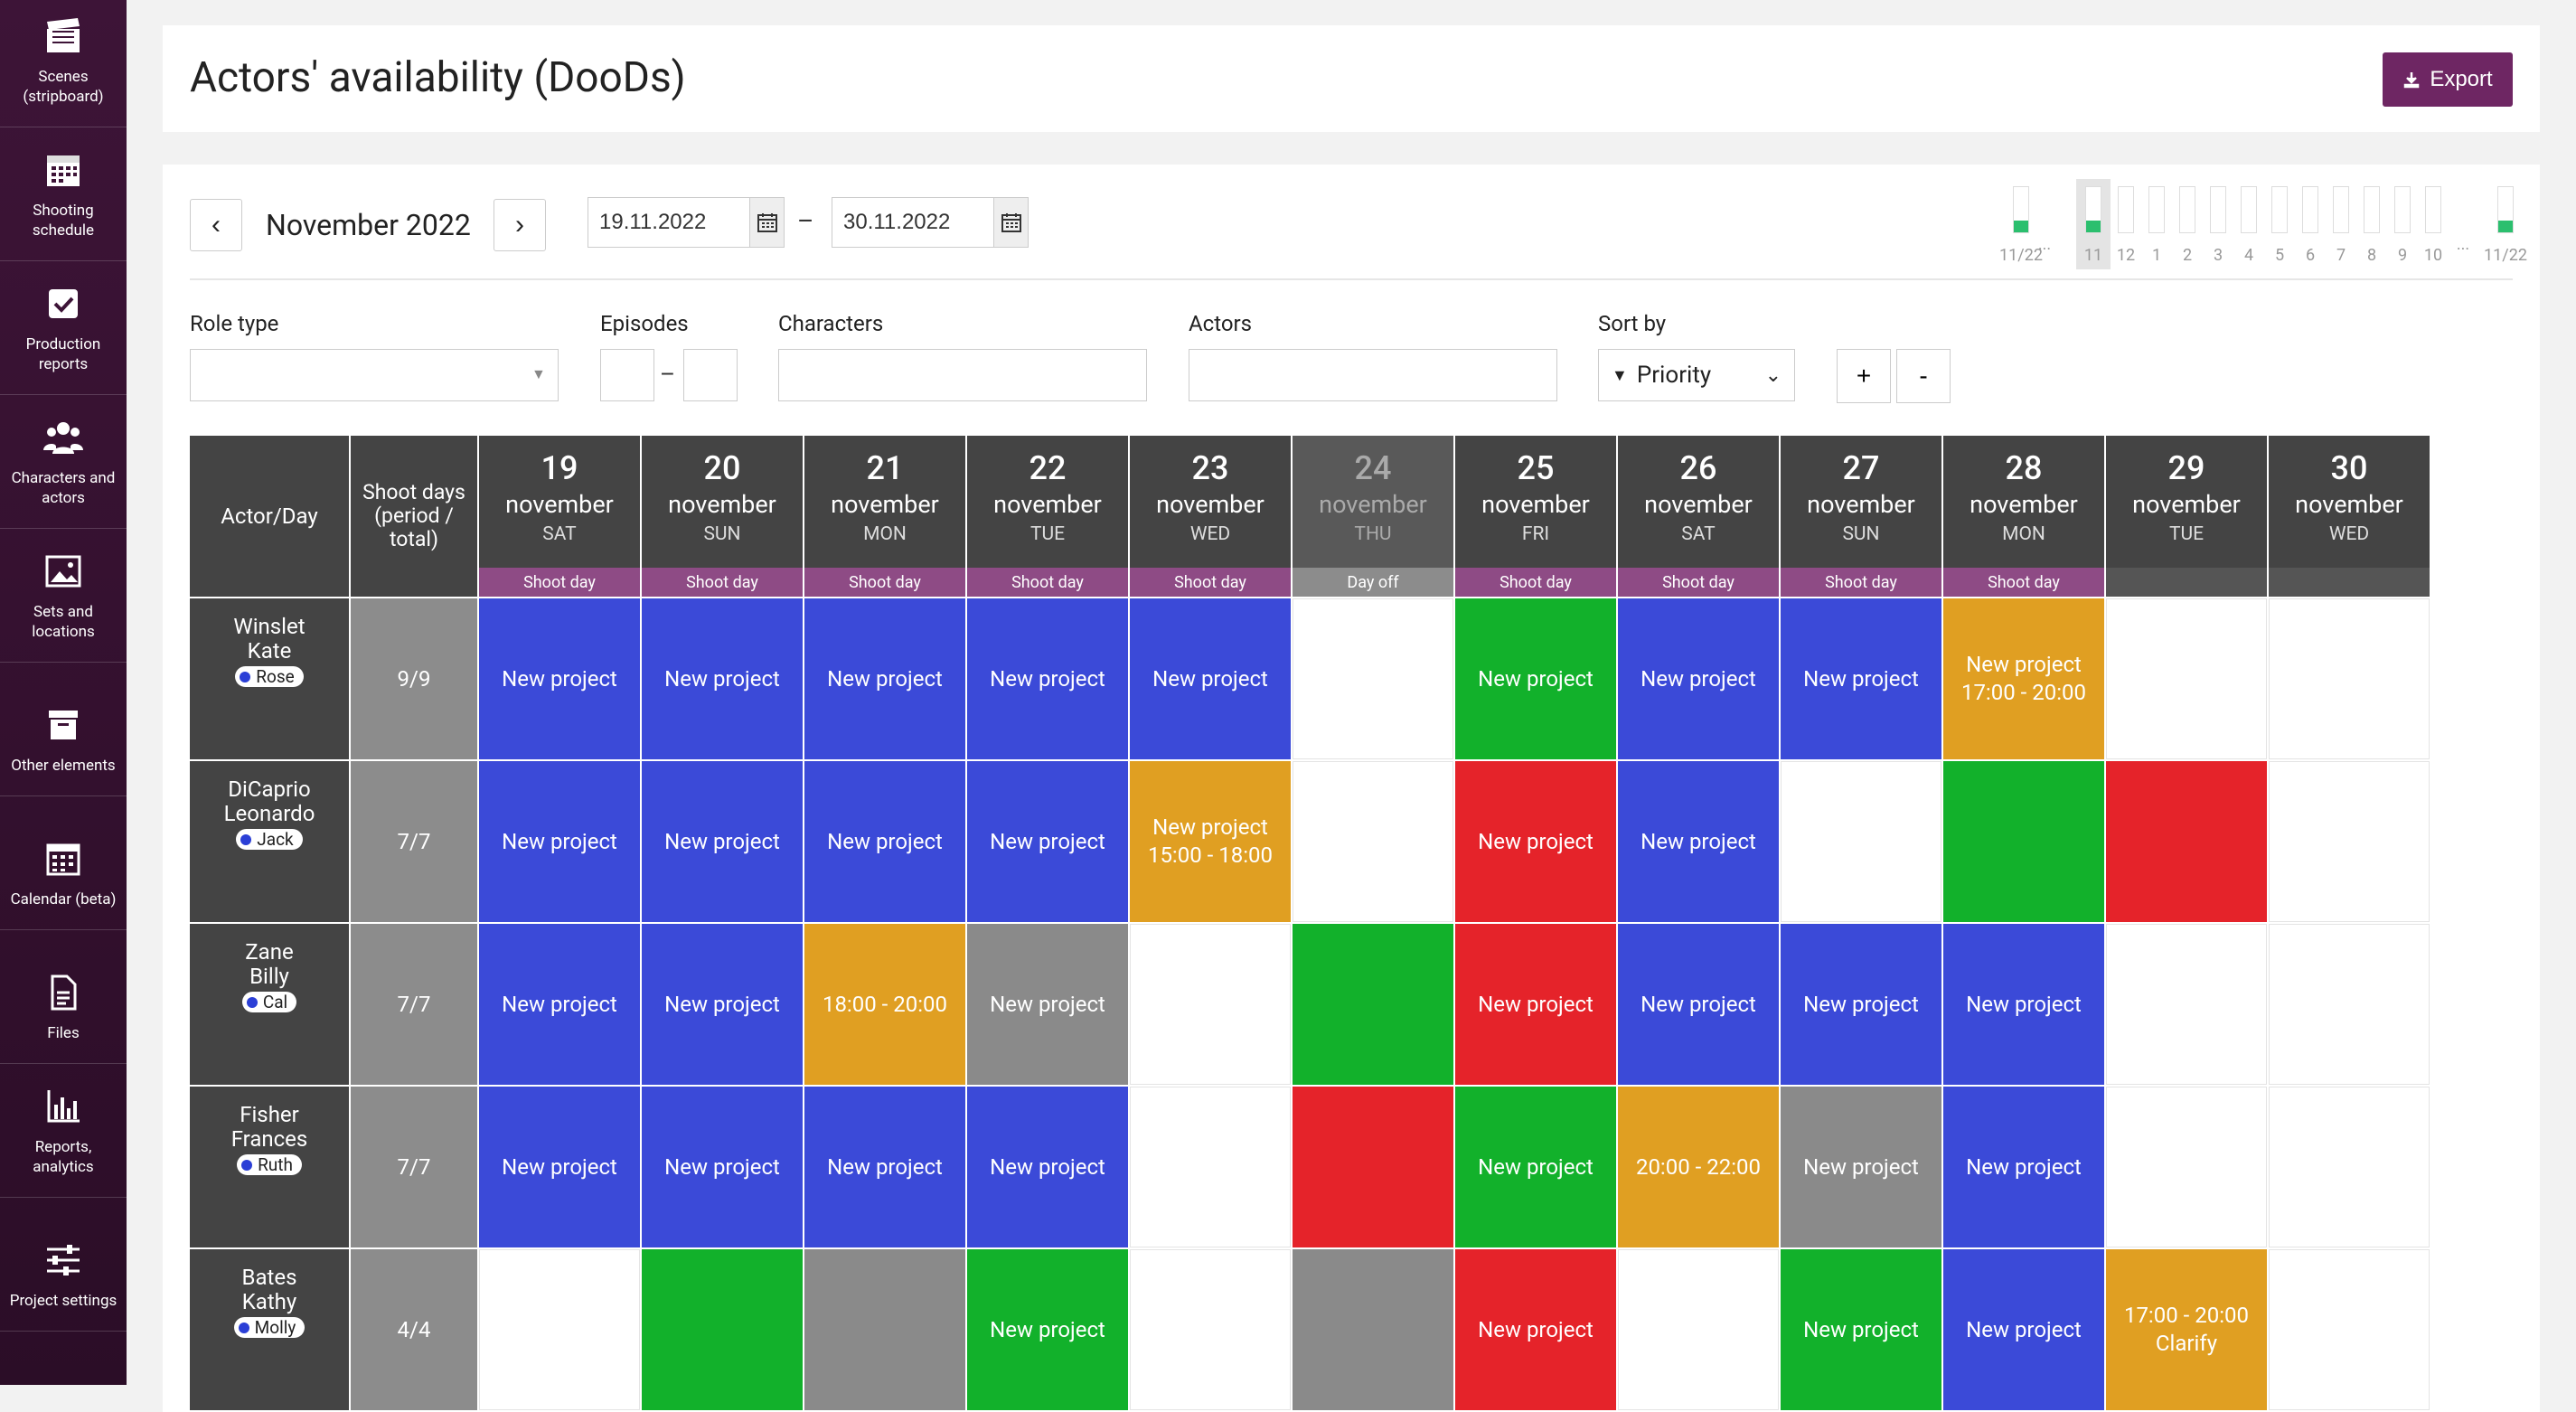 The height and width of the screenshot is (1412, 2576). Describe the element at coordinates (270, 1005) in the screenshot. I see `actor-cell: Zane Billy Cal` at that location.